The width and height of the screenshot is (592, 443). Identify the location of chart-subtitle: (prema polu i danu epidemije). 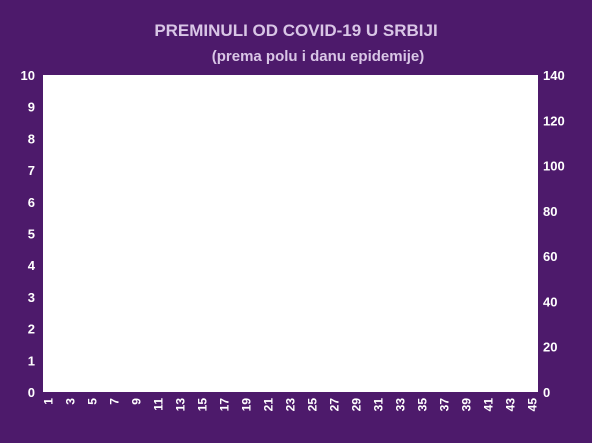
(318, 56).